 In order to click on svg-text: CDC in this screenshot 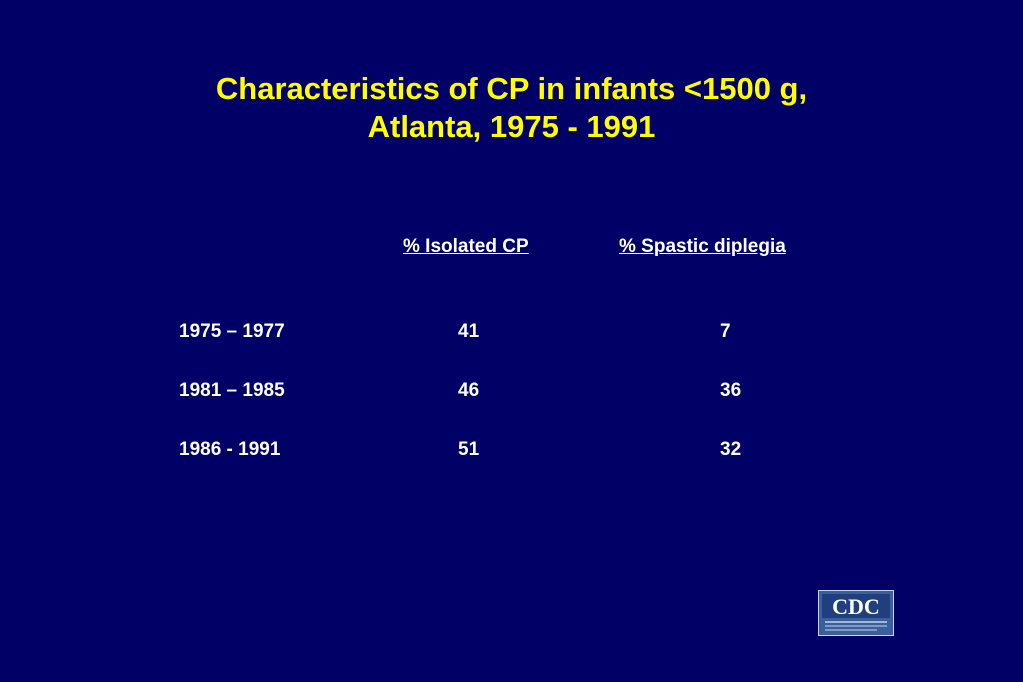, I will do `click(856, 606)`.